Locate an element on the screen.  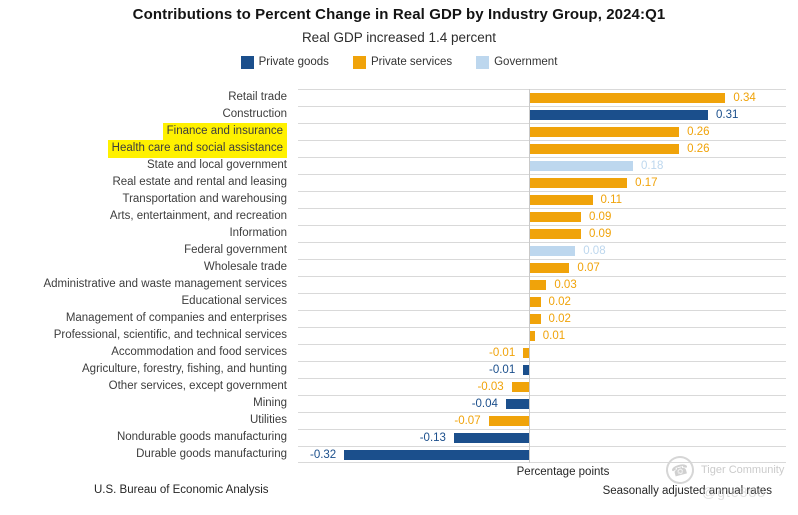
category-cell: Federal government is located at coordinates (149, 250).